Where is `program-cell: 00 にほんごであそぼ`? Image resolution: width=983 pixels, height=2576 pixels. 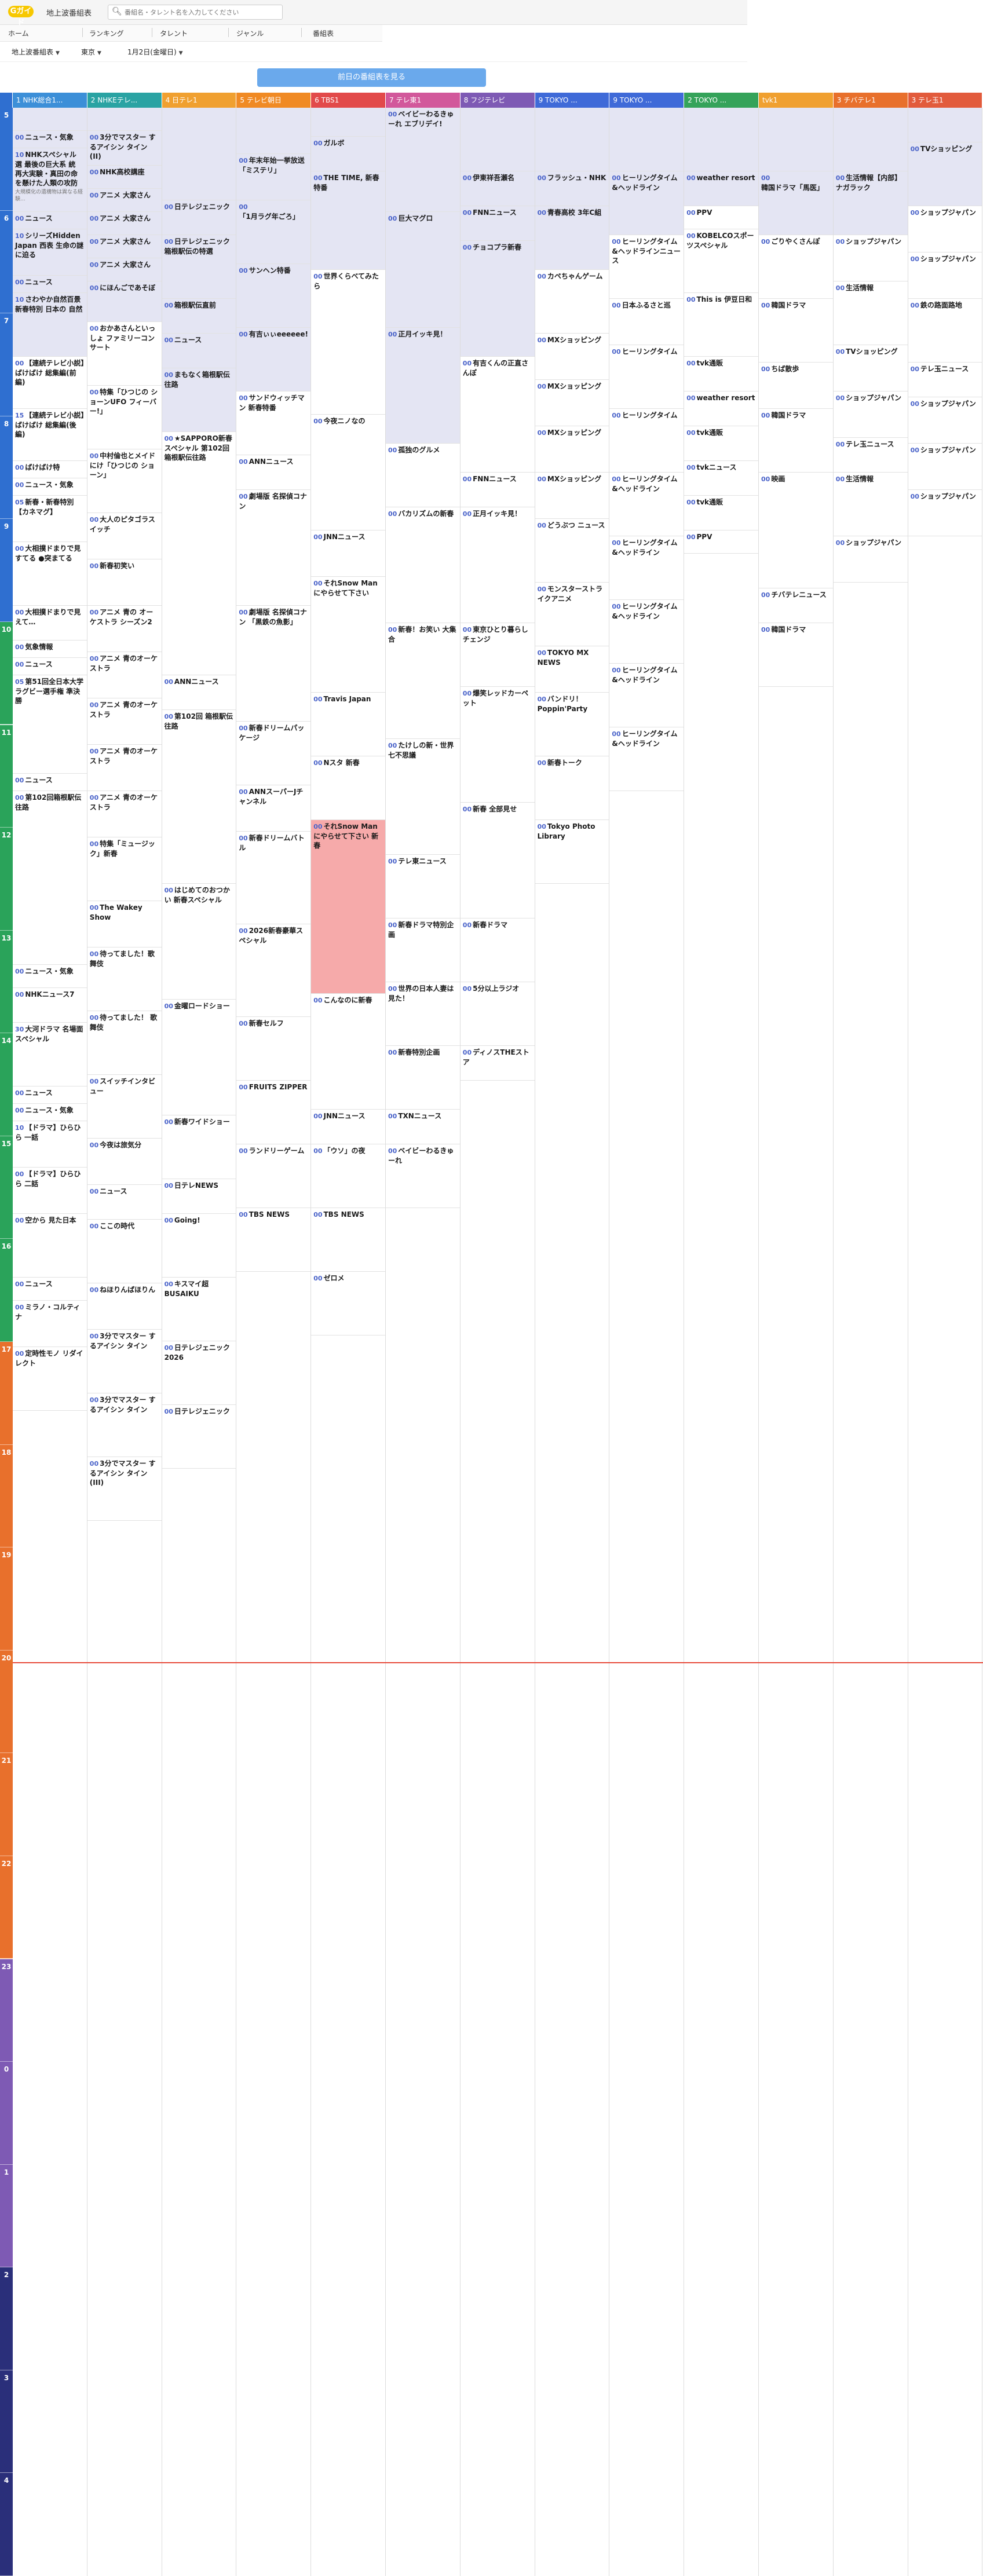
program-cell: 00 にほんごであそぼ is located at coordinates (124, 301).